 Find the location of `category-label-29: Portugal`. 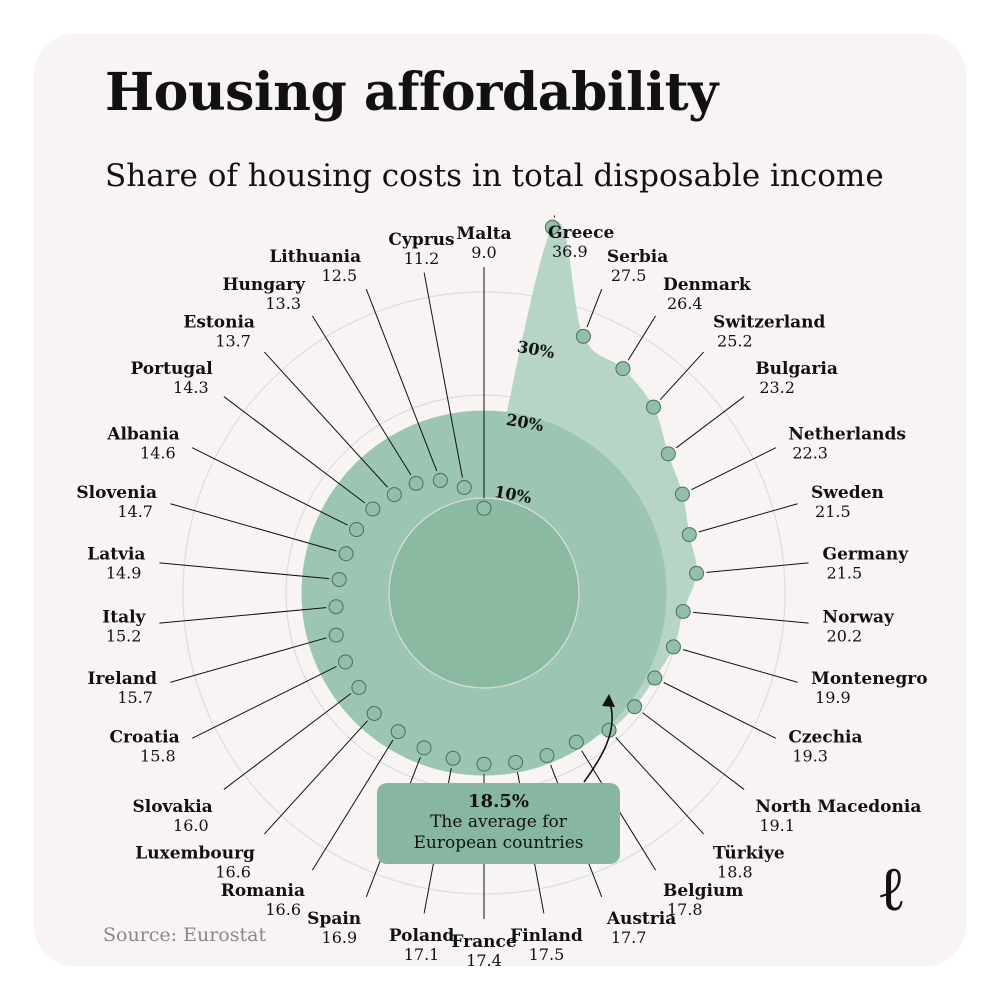

category-label-29: Portugal is located at coordinates (171, 369).